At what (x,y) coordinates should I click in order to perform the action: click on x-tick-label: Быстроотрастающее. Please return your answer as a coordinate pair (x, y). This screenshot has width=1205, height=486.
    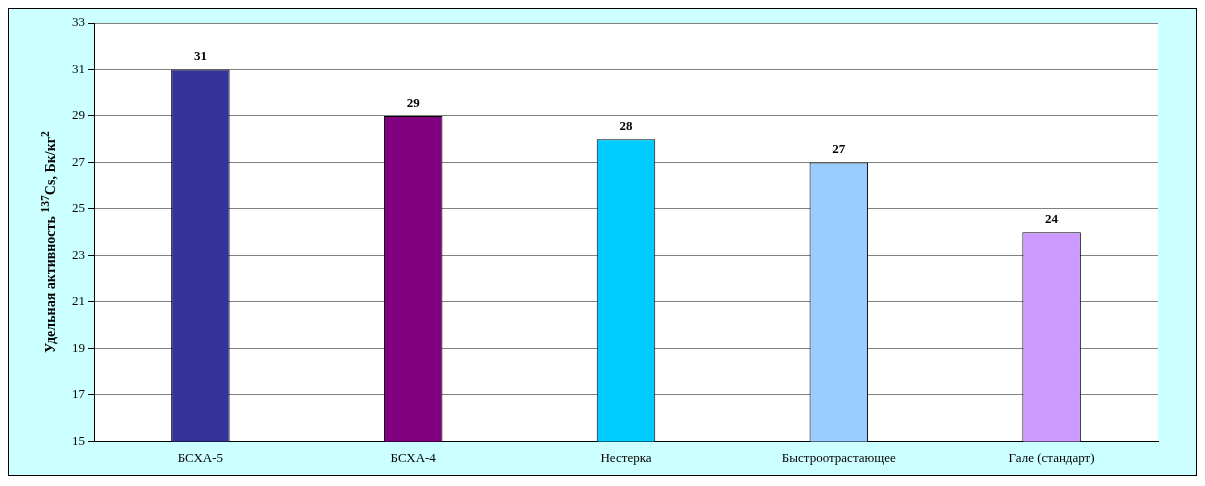
    Looking at the image, I should click on (838, 457).